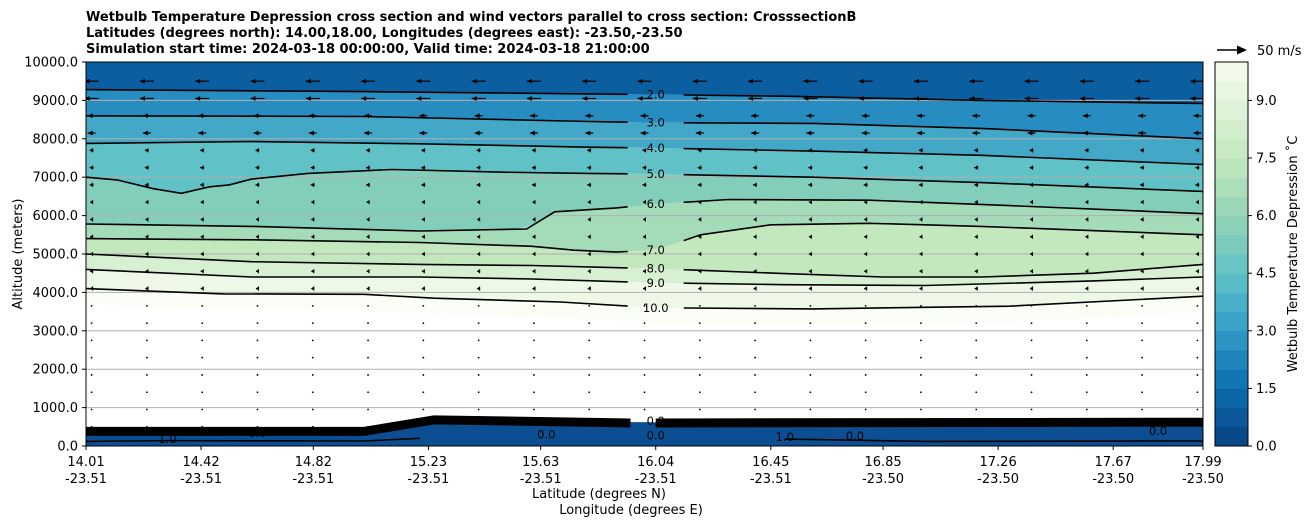 Image resolution: width=1312 pixels, height=526 pixels. I want to click on contour-line-3.0, so click(943, 131).